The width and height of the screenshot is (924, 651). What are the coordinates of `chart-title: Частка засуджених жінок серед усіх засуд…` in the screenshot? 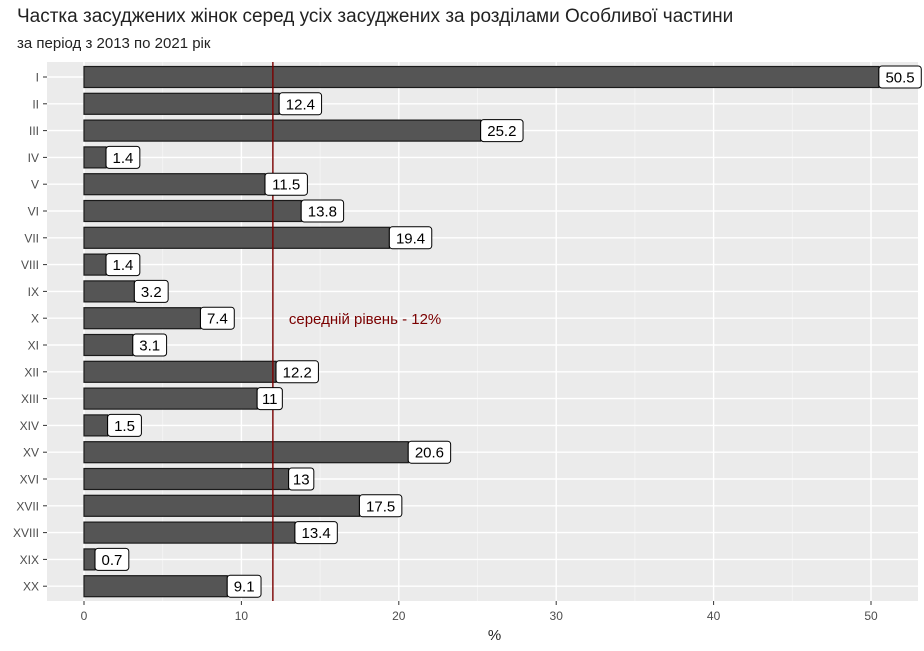 It's located at (375, 16).